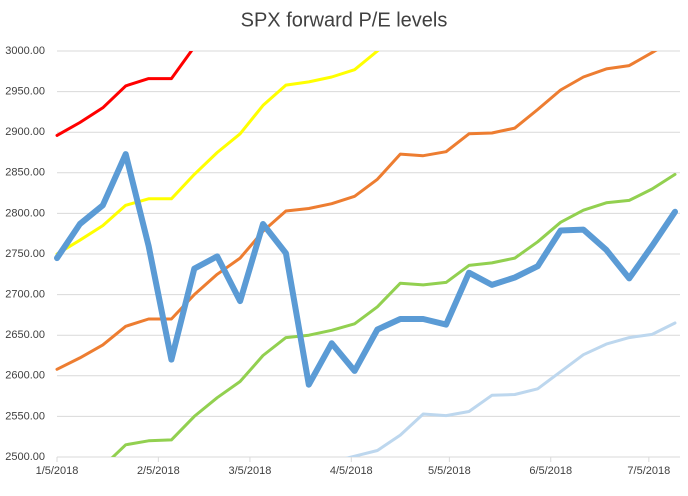 This screenshot has height=496, width=688. Describe the element at coordinates (550, 471) in the screenshot. I see `x-tick-label: 6/5/2018` at that location.